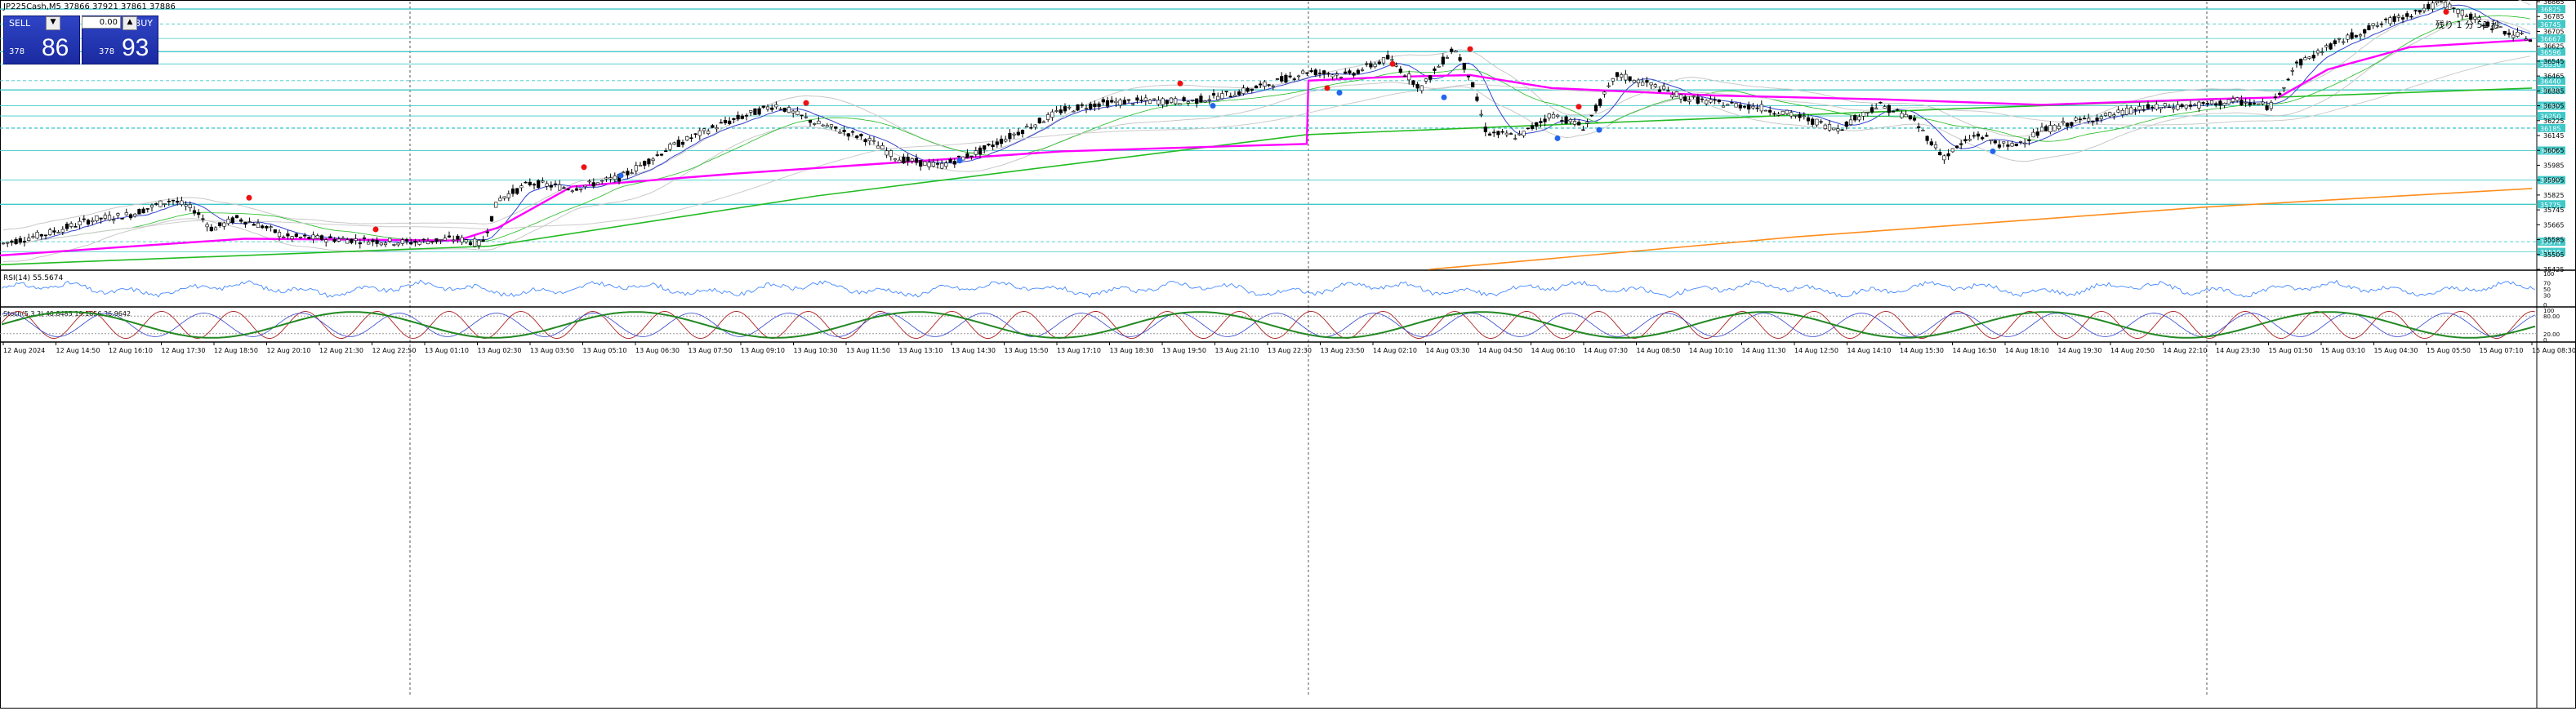  Describe the element at coordinates (101, 22) in the screenshot. I see `lot-size-input: 0.00` at that location.